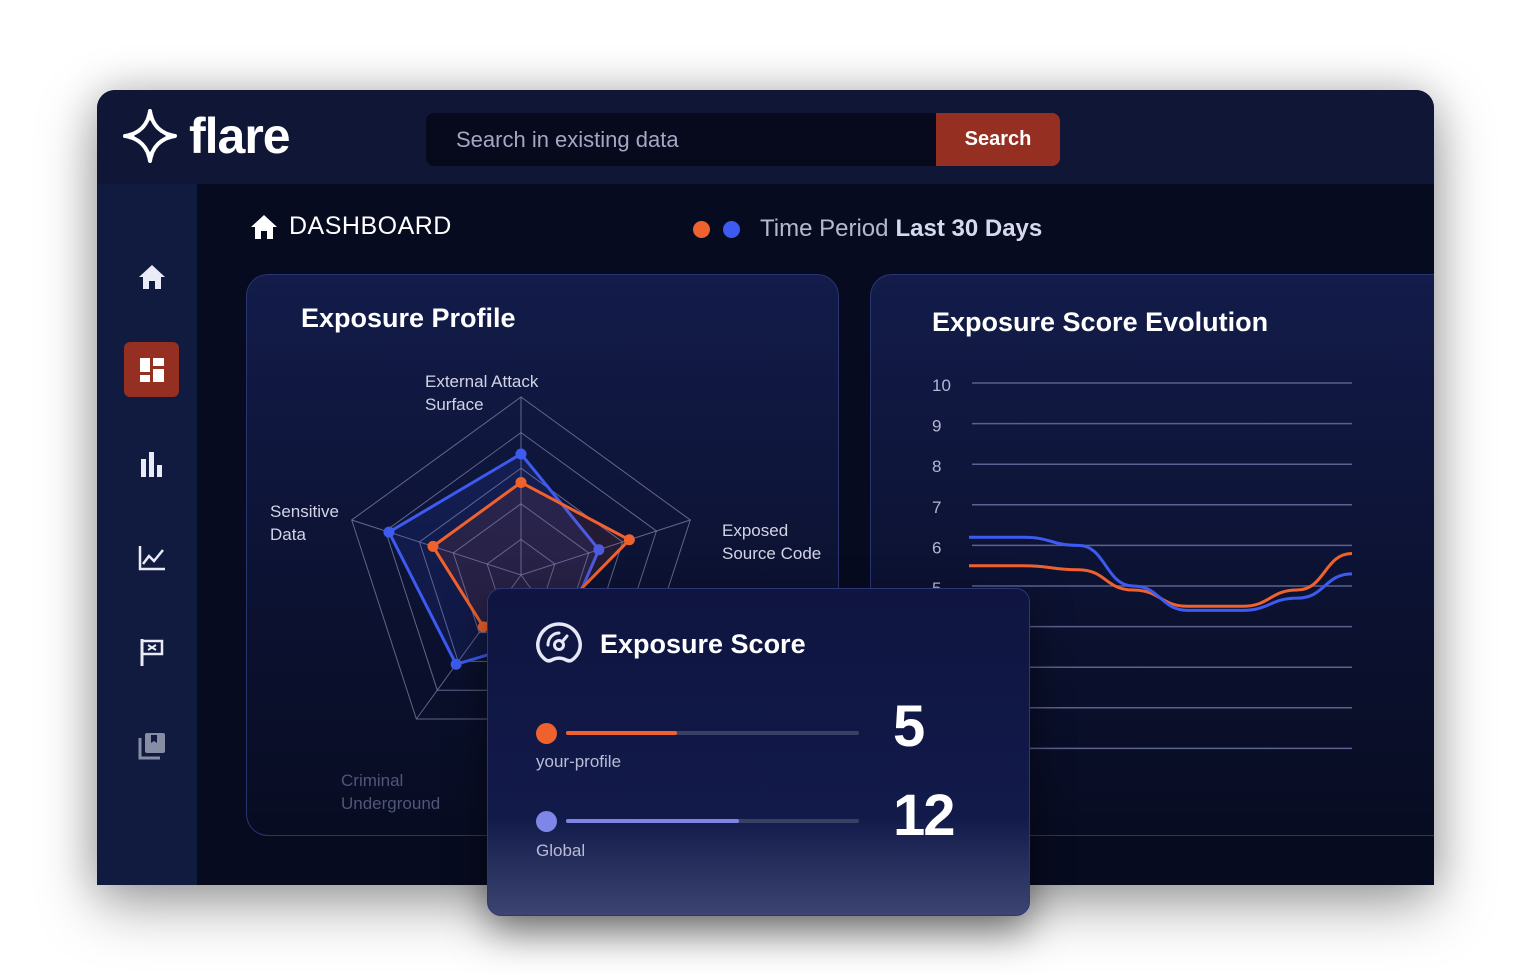  Describe the element at coordinates (1100, 322) in the screenshot. I see `exposure-score-evolution-title: Exposure Score Evolution` at that location.